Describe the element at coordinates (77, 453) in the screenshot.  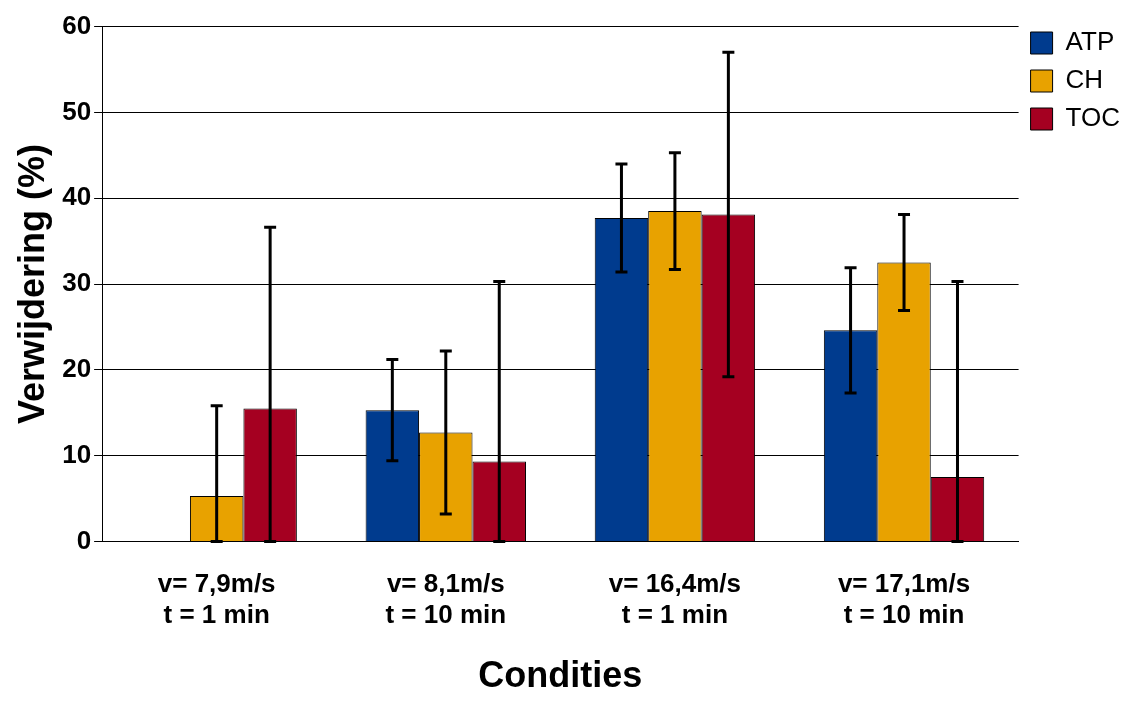
I see `y-tick-label: 10` at that location.